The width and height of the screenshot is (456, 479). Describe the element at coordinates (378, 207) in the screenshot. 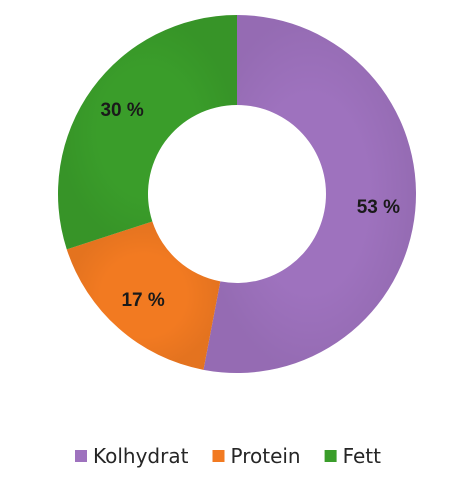

I see `data-label-kolhydrat: 53 %` at that location.